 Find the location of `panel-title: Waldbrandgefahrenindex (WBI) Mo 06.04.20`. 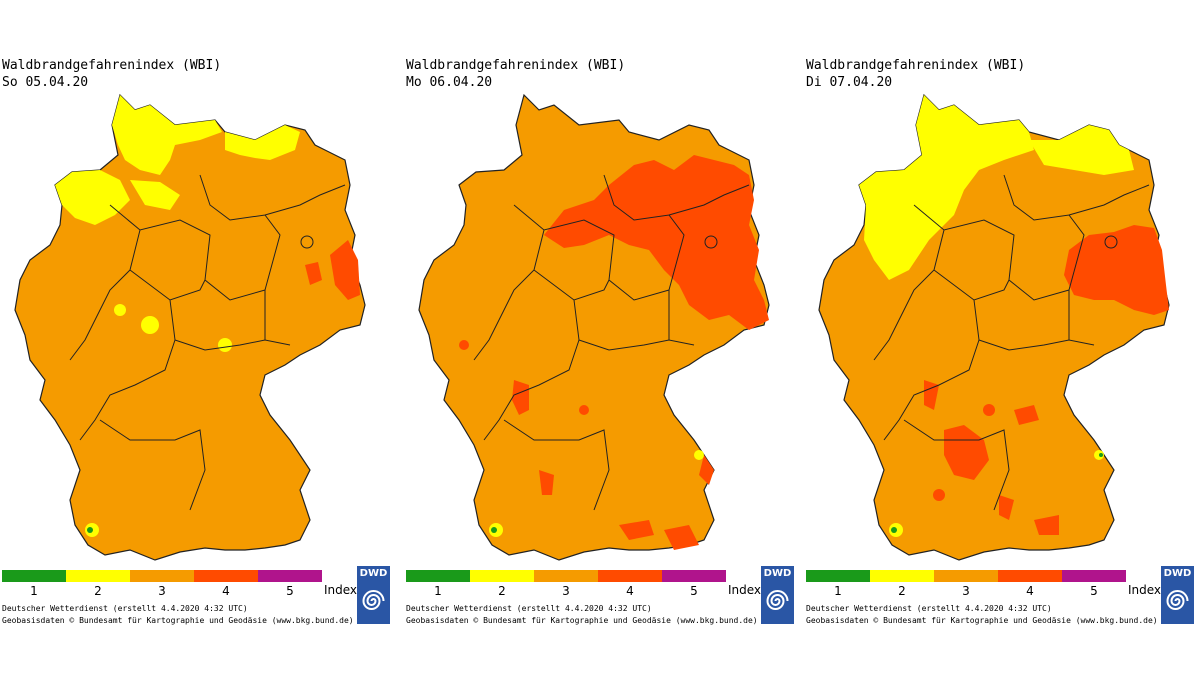

panel-title: Waldbrandgefahrenindex (WBI) Mo 06.04.20 is located at coordinates (515, 74).